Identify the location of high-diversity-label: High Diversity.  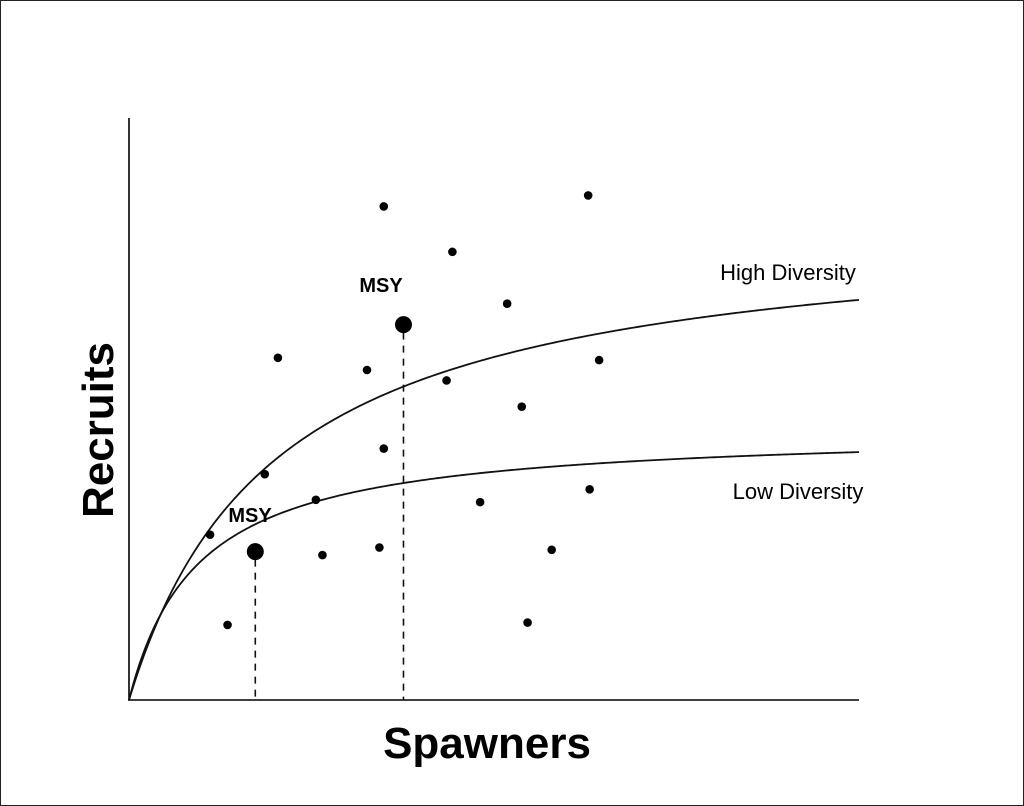
(788, 272).